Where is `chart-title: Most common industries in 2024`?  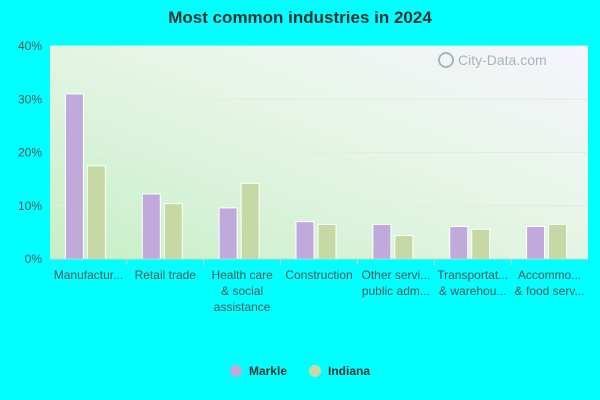 chart-title: Most common industries in 2024 is located at coordinates (300, 17).